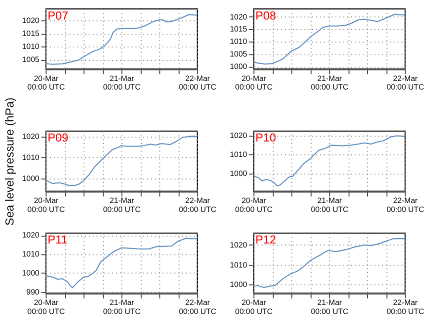 The image size is (434, 327). What do you see at coordinates (9, 161) in the screenshot?
I see `y-axis-title: Sea level pressure (hPa)` at bounding box center [9, 161].